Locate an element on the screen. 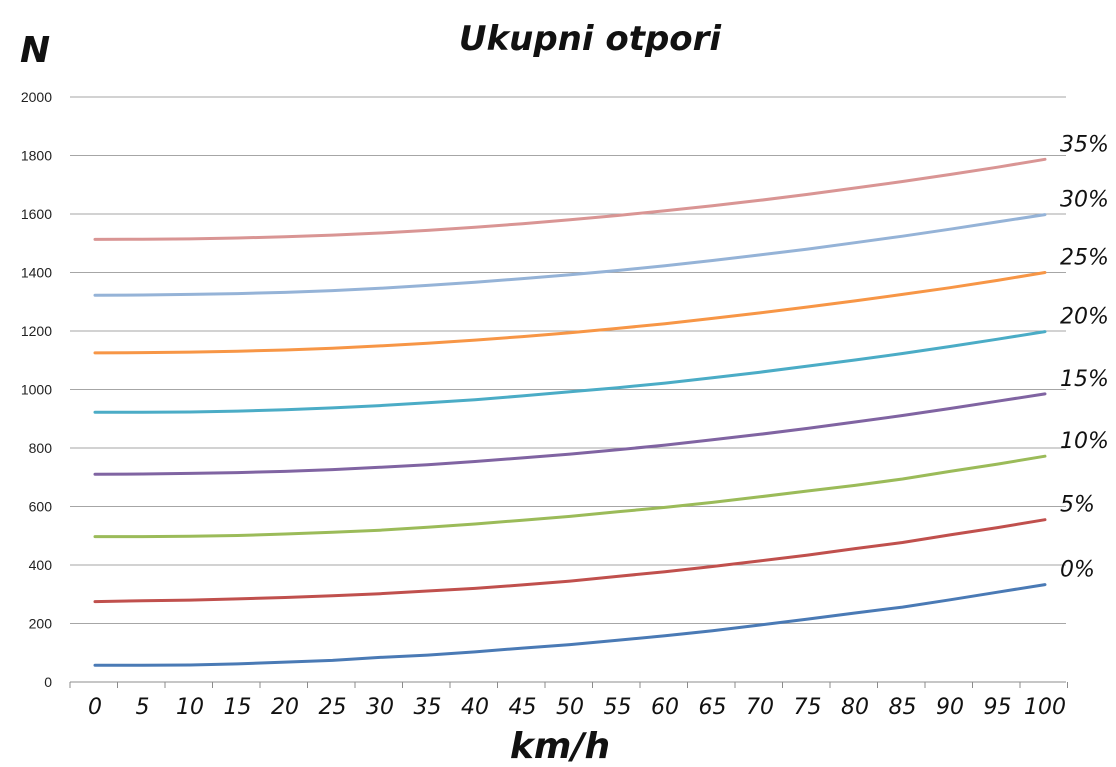 Image resolution: width=1116 pixels, height=767 pixels. y-tick-label: 800 is located at coordinates (41, 448).